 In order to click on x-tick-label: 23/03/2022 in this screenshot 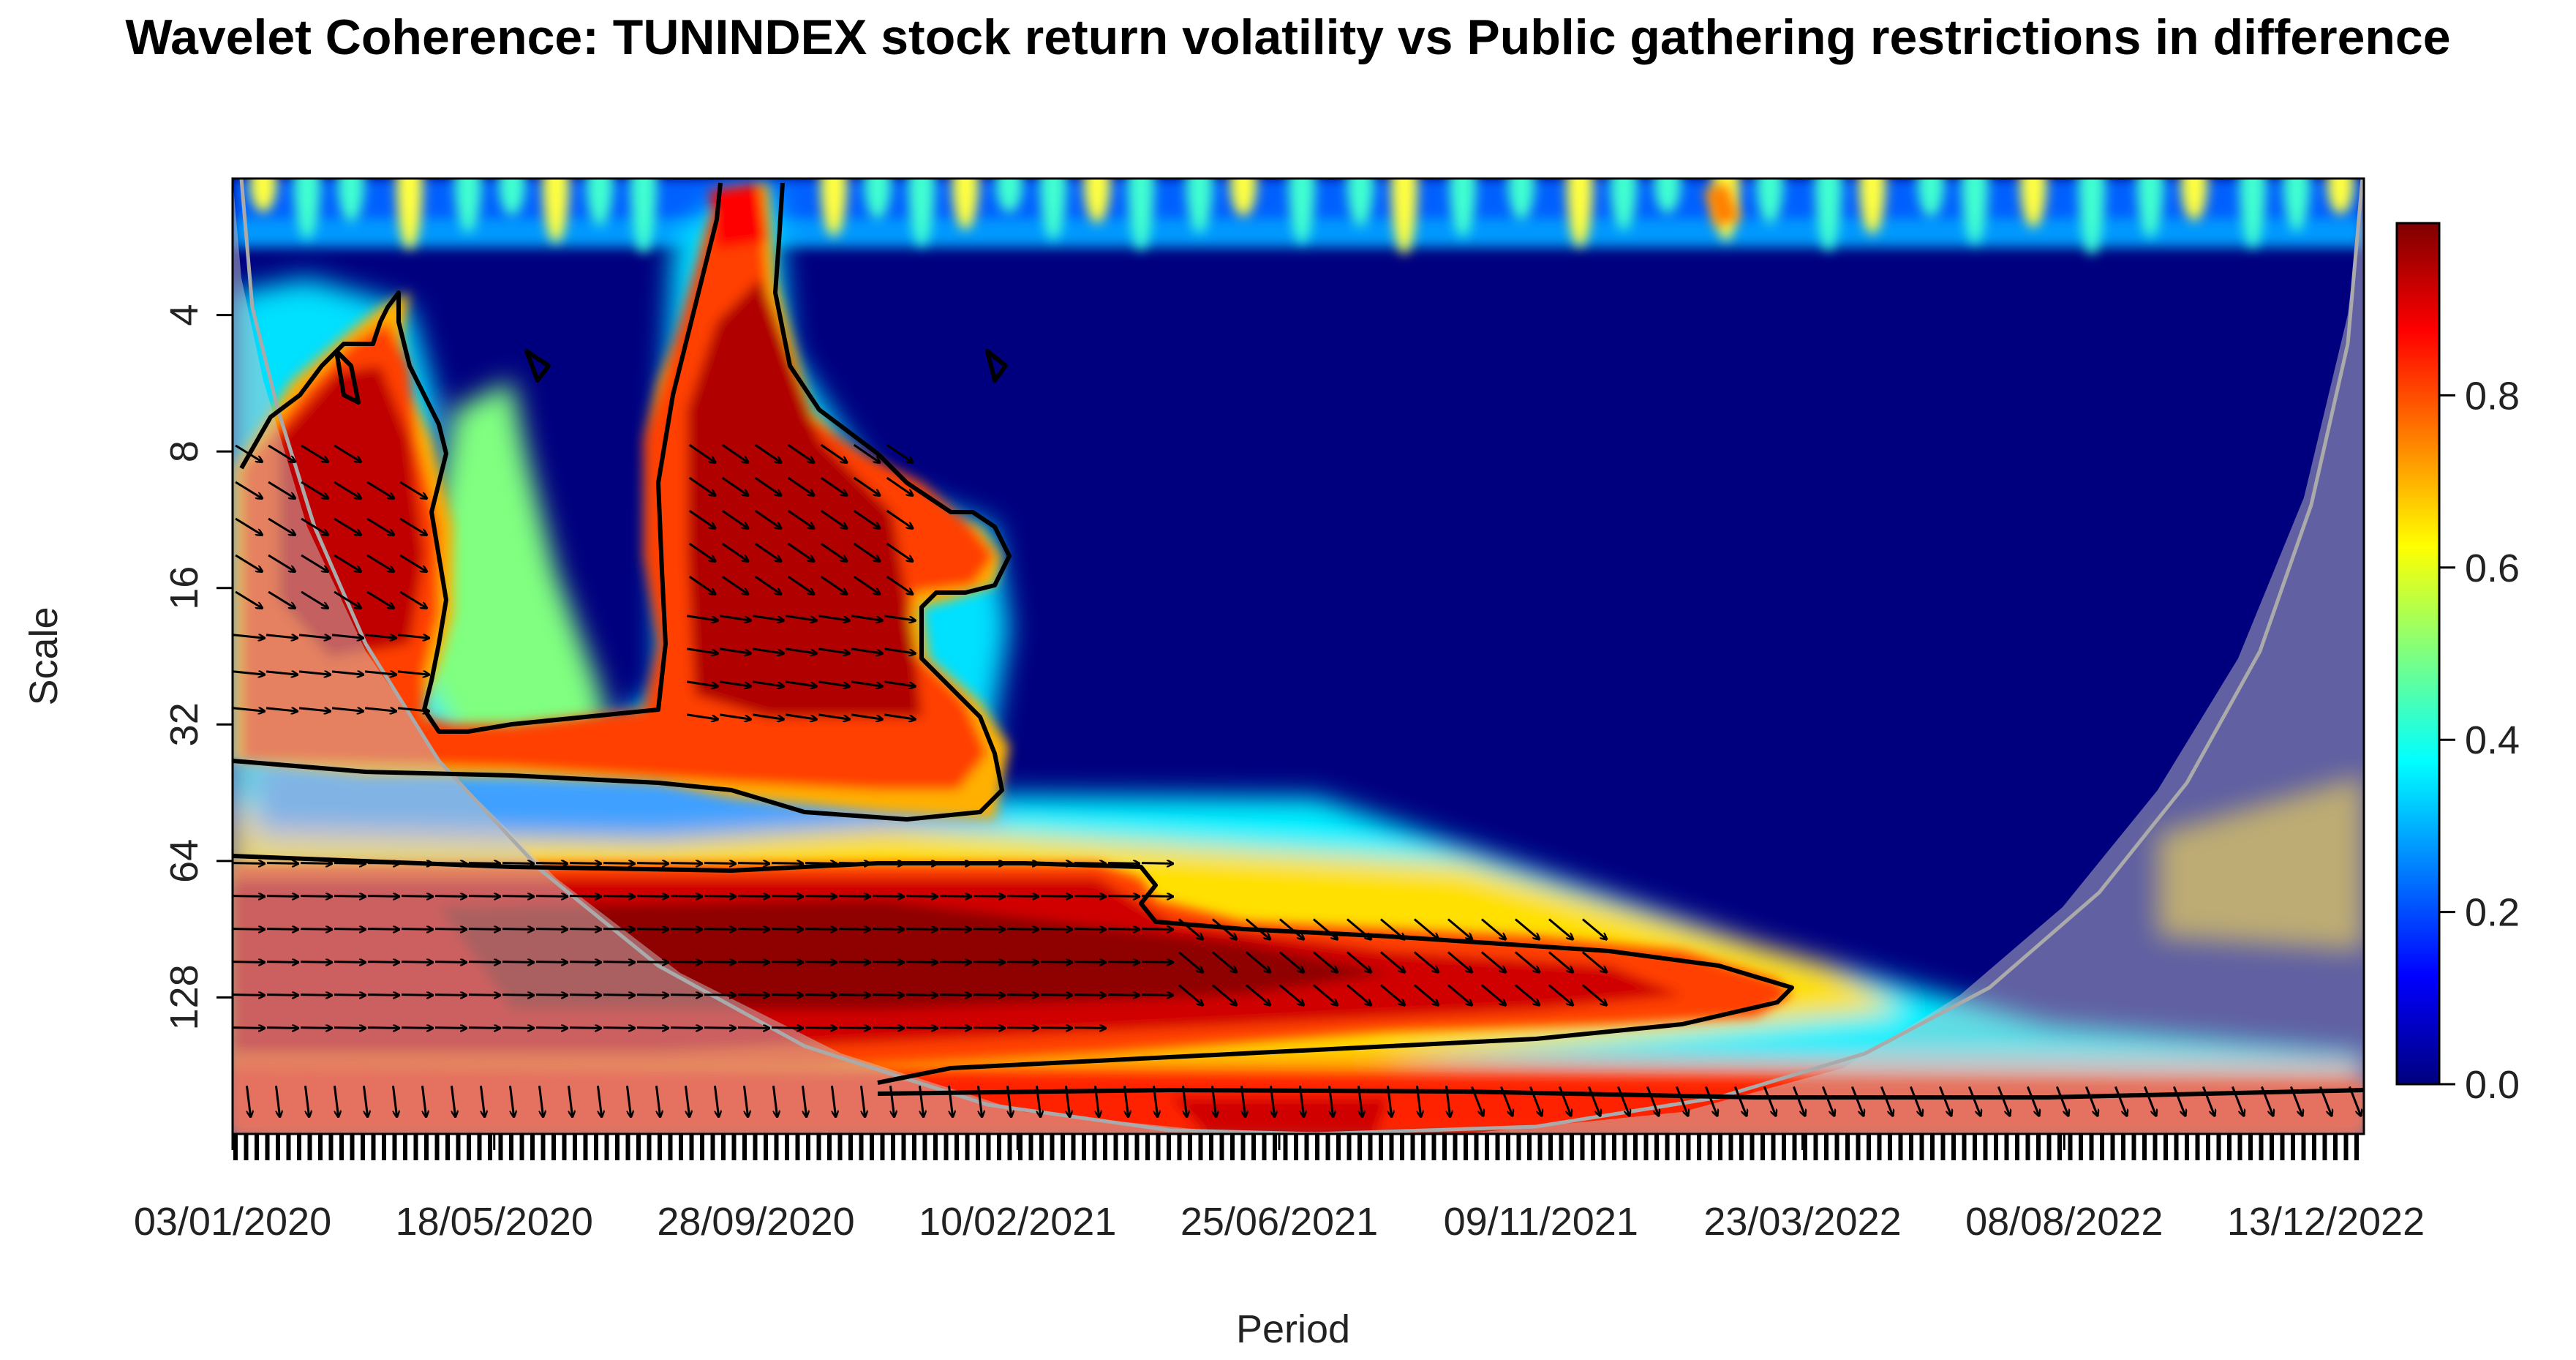, I will do `click(1802, 1222)`.